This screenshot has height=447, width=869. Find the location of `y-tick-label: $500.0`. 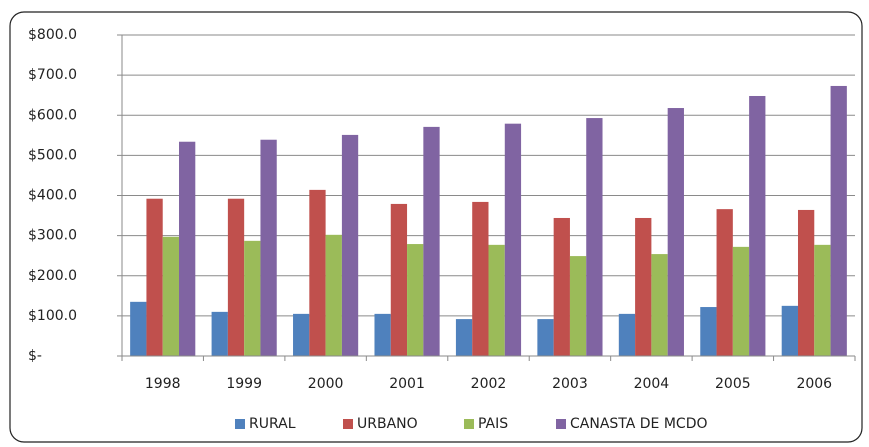

y-tick-label: $500.0 is located at coordinates (52, 155).